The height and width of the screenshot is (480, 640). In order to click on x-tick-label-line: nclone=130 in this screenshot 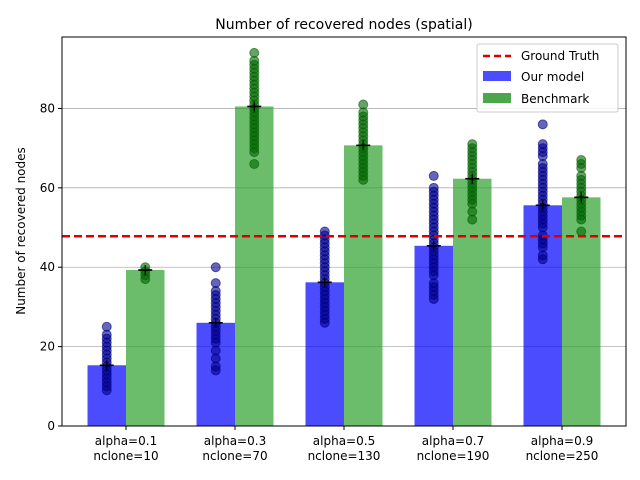, I will do `click(344, 456)`.